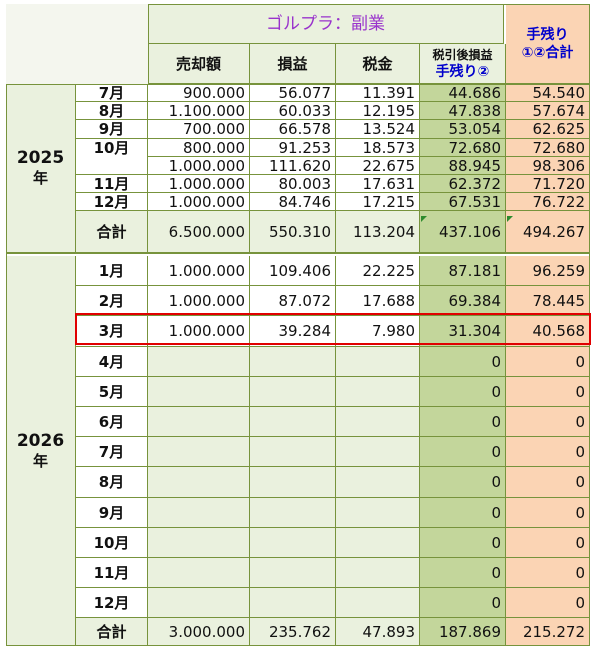 This screenshot has height=650, width=594. I want to click on cell-after: 53.054, so click(463, 129).